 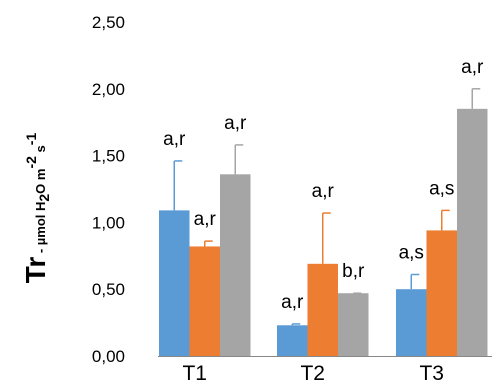 I want to click on x-axis-categories: T1 T2 T3, so click(x=313, y=373).